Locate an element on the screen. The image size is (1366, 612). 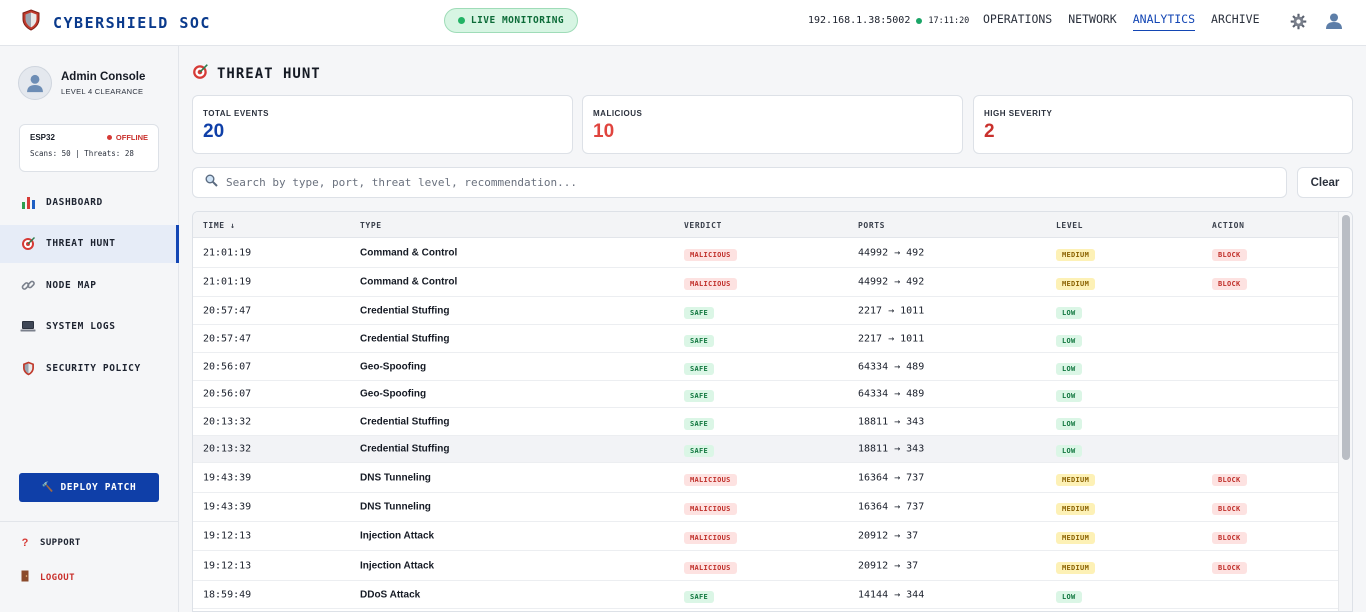
column-header-ports: PORTS is located at coordinates (872, 225).